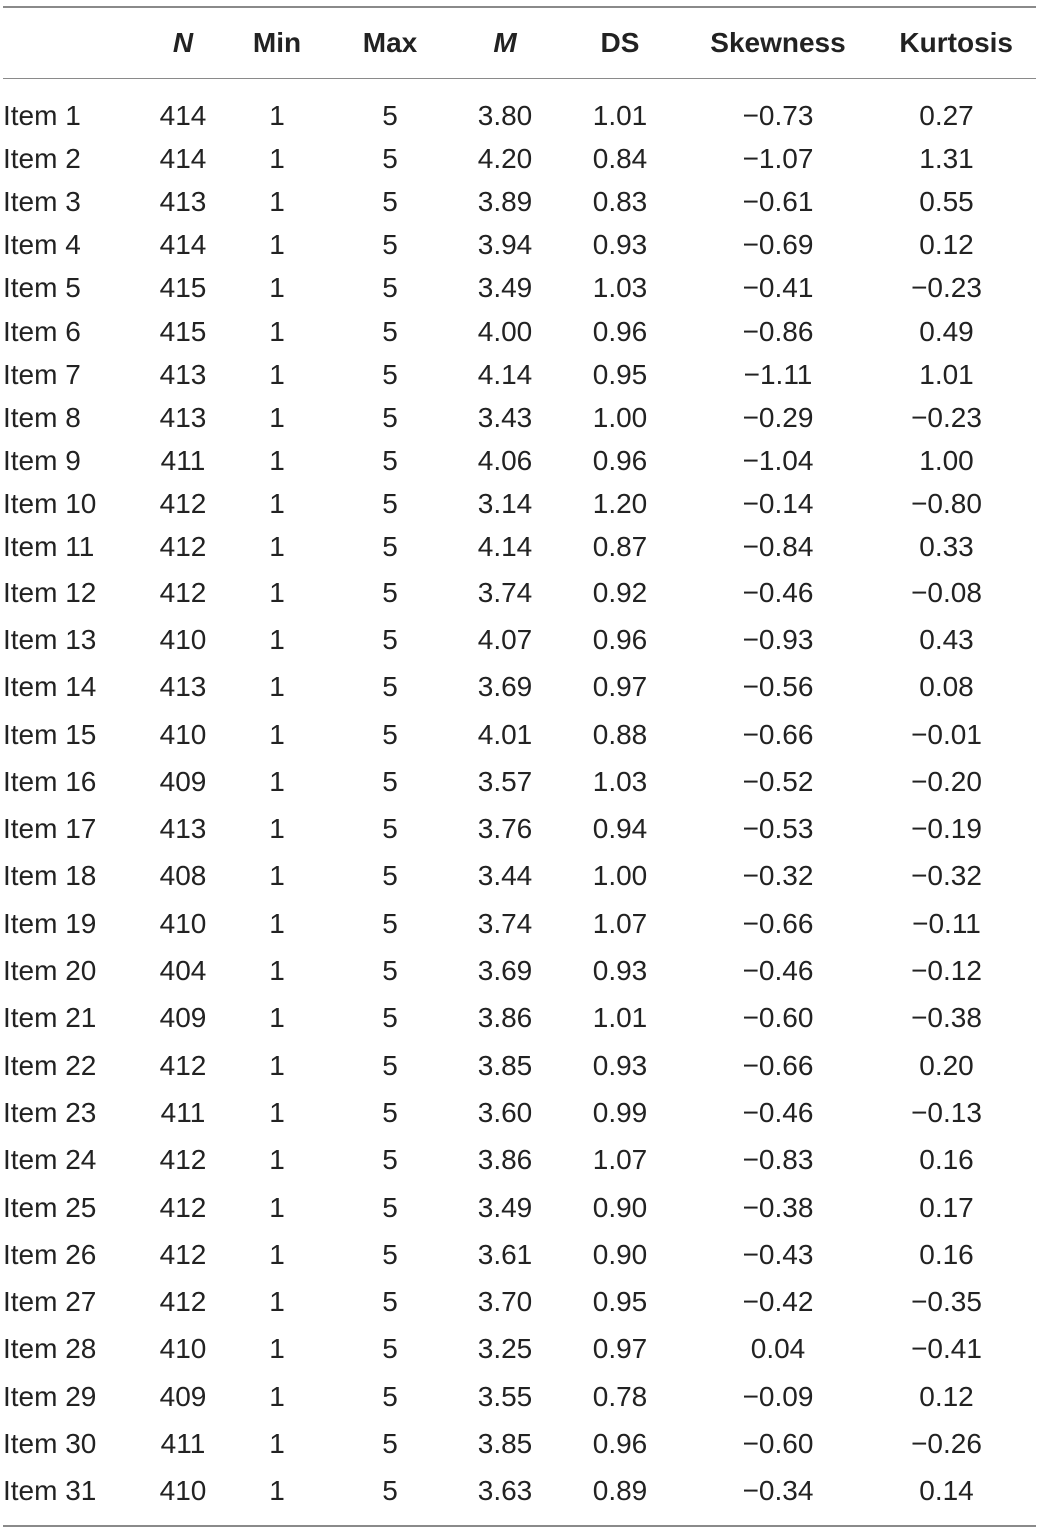 This screenshot has width=1039, height=1534. What do you see at coordinates (620, 971) in the screenshot?
I see `ds-value: 0.93` at bounding box center [620, 971].